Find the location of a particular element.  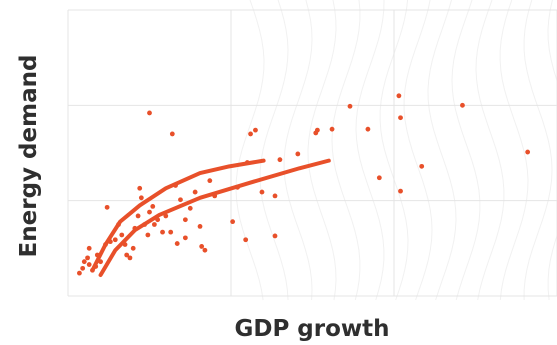

x-axis-label: GDP growth is located at coordinates (311, 329).